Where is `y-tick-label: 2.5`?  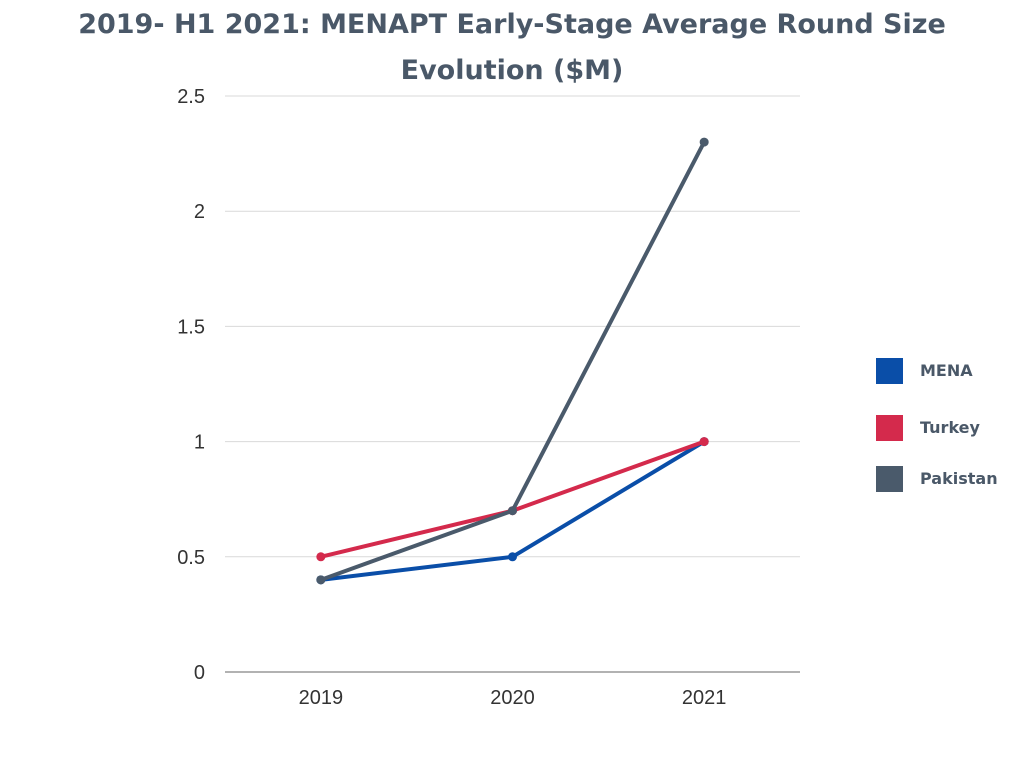
y-tick-label: 2.5 is located at coordinates (191, 97).